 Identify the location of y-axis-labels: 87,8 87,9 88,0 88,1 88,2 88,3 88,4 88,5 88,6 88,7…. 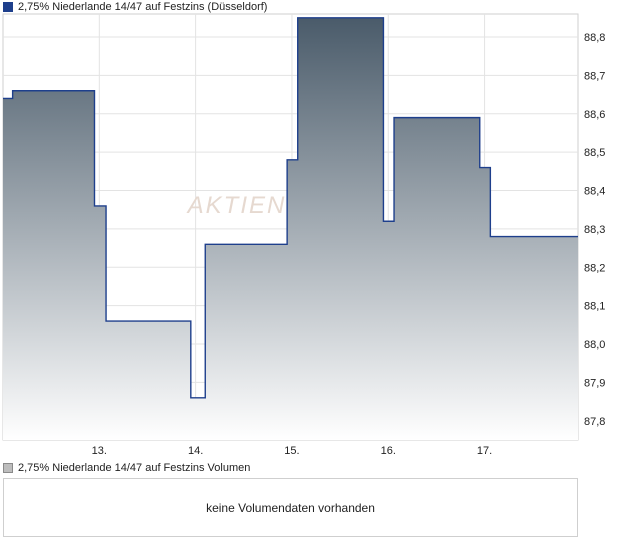
(594, 230).